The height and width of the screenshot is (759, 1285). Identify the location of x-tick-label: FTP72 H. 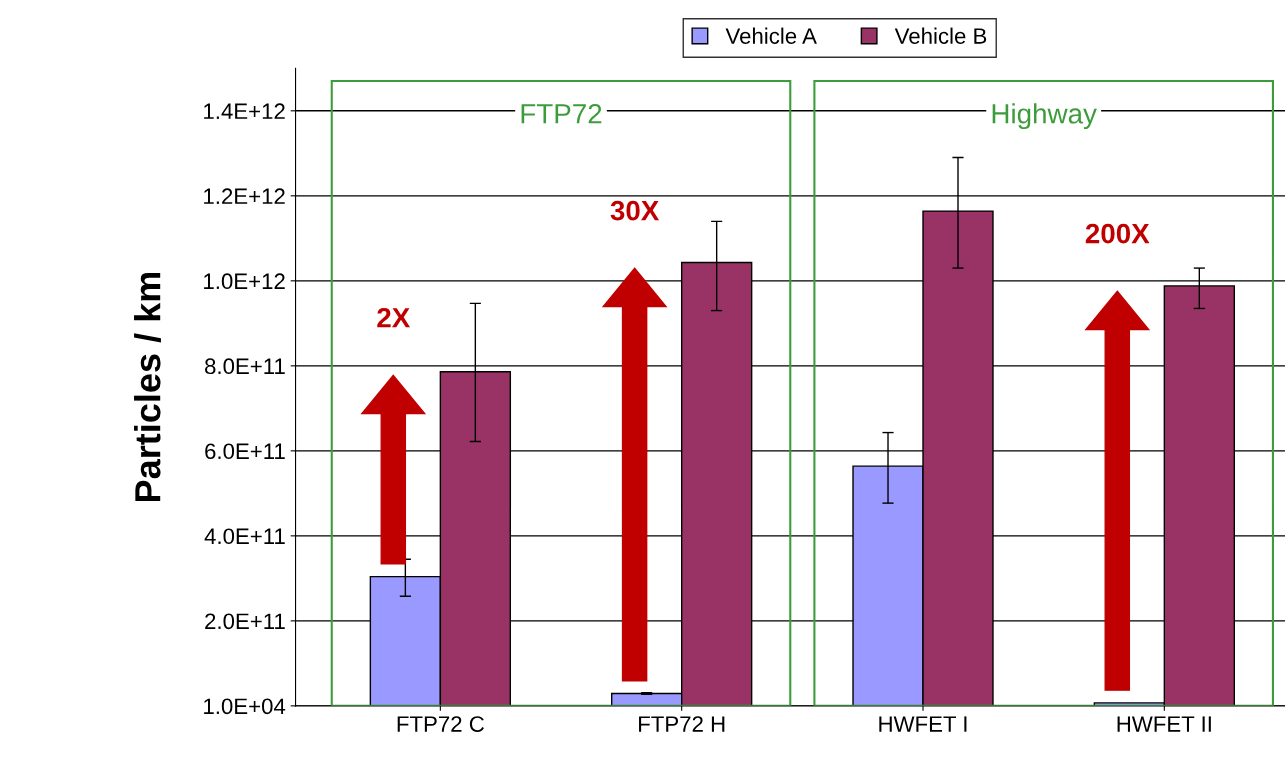
(682, 724).